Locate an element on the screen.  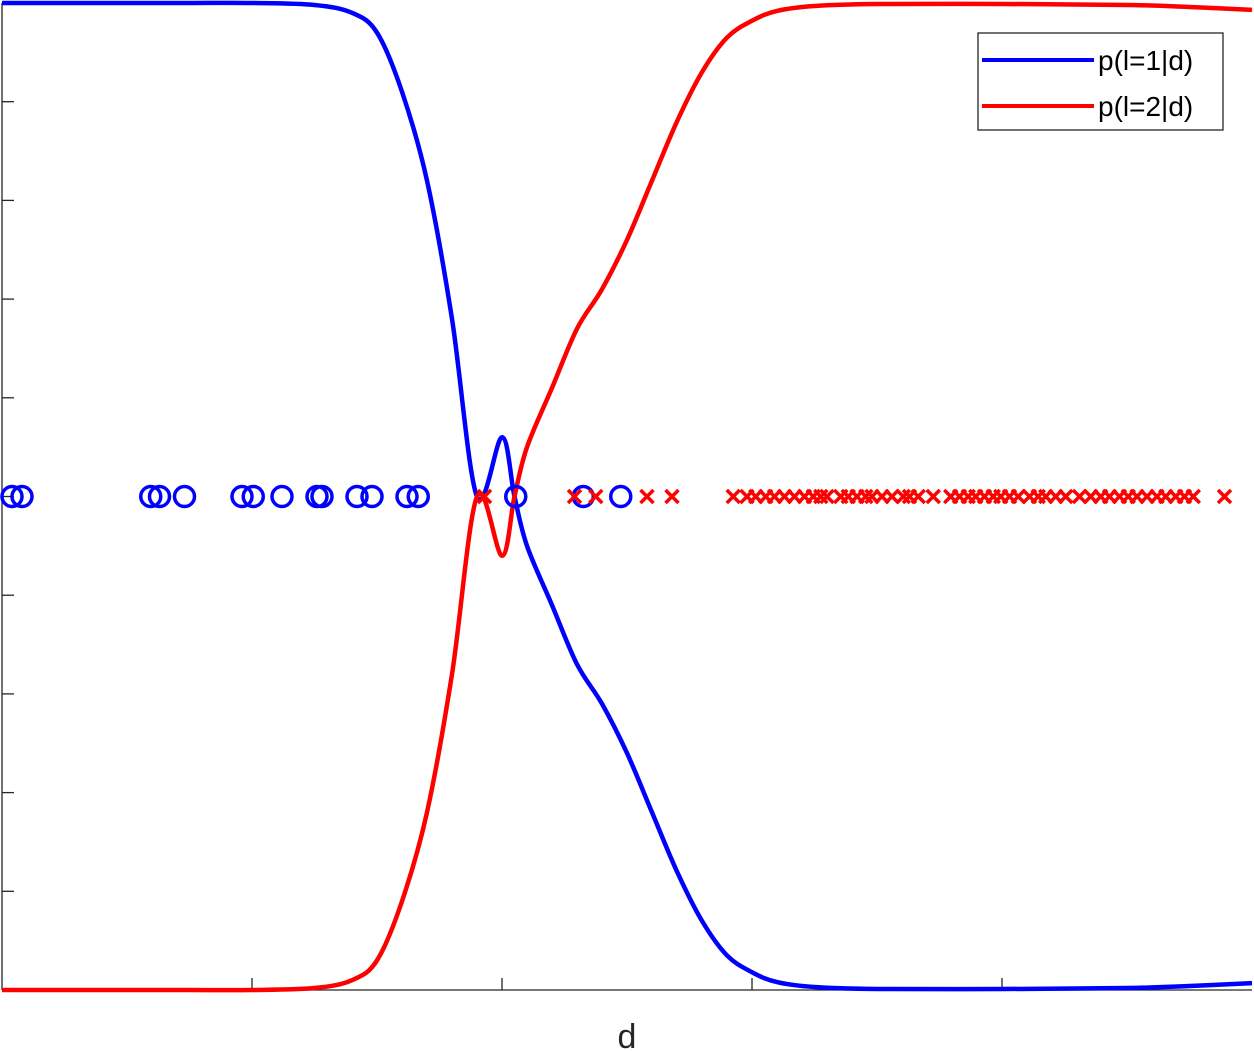
legend-label-class2: p(l=2|d) is located at coordinates (1145, 106).